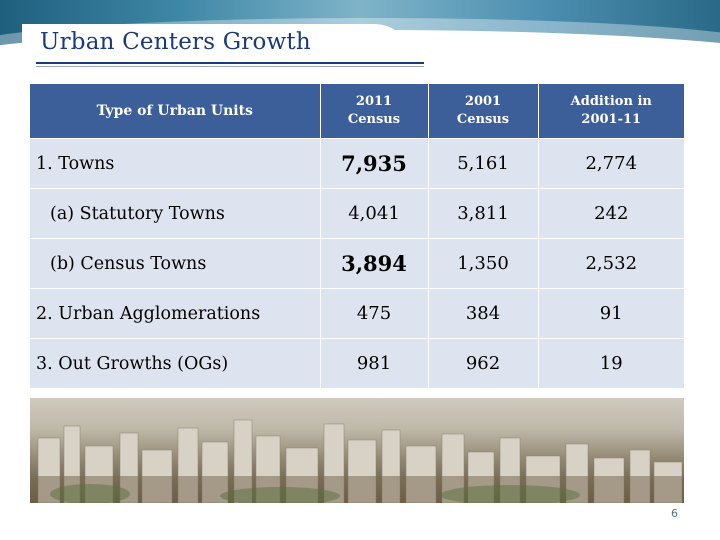 The image size is (720, 540). I want to click on row-label: 1. Towns, so click(175, 163).